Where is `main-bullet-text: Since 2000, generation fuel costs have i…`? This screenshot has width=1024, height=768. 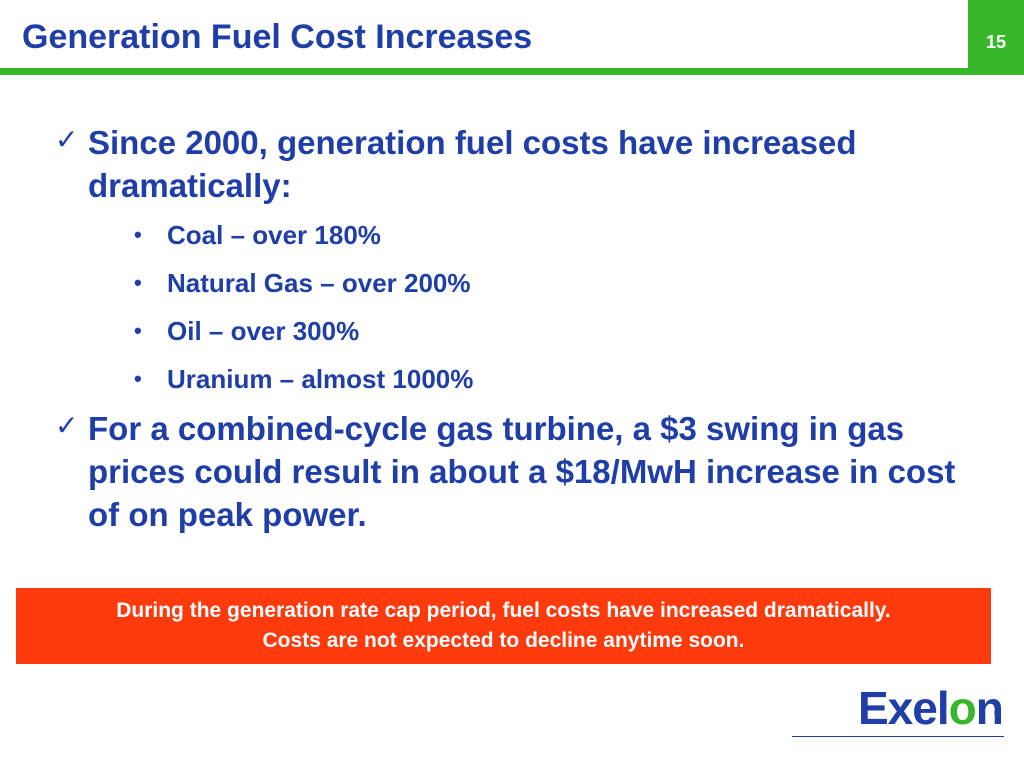 main-bullet-text: Since 2000, generation fuel costs have i… is located at coordinates (472, 164).